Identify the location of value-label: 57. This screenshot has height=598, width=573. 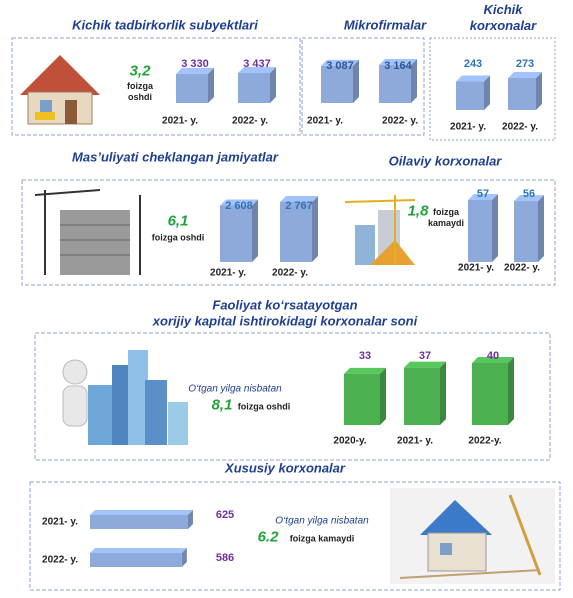
(483, 194).